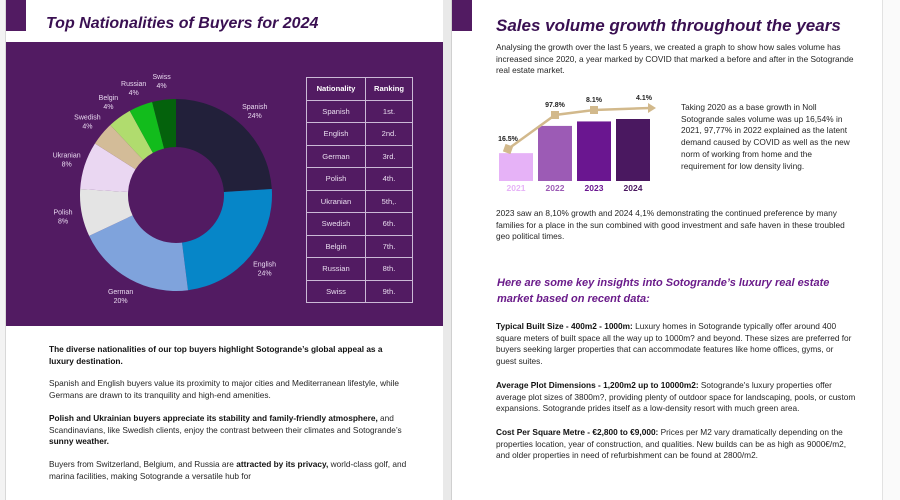  I want to click on ranking-cell: 6th., so click(389, 224).